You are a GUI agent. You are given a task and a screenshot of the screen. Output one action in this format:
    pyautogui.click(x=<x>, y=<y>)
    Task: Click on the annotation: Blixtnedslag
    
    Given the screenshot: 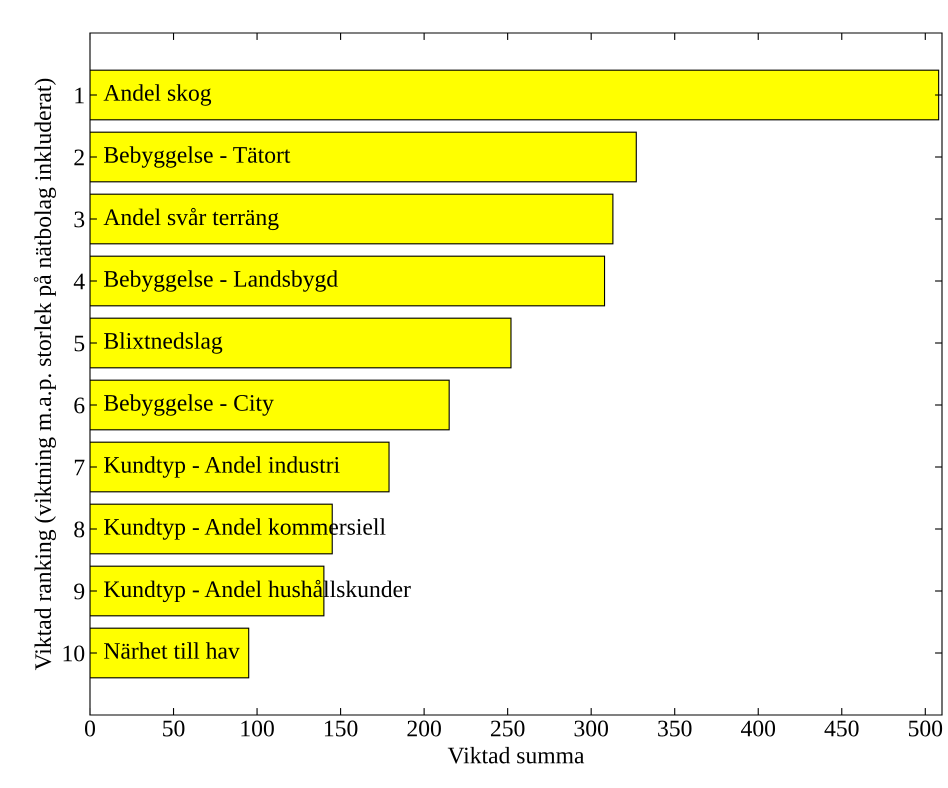 What is the action you would take?
    pyautogui.click(x=163, y=343)
    